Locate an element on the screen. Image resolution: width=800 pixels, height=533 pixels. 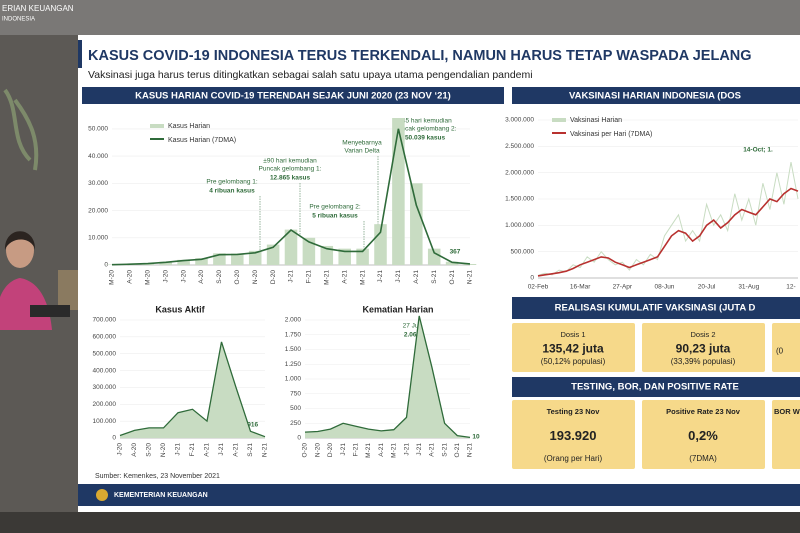
y-tick-label: 250 is located at coordinates (295, 423).